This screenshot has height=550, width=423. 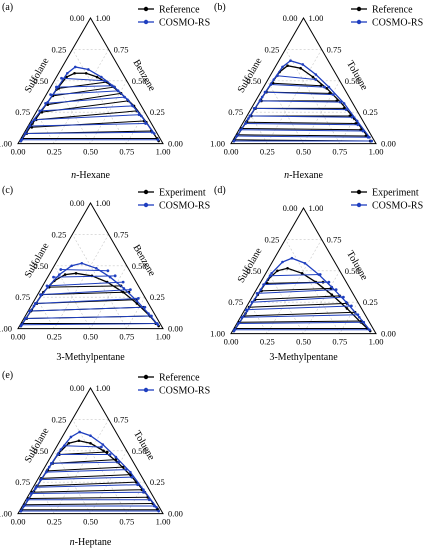 What do you see at coordinates (184, 391) in the screenshot?
I see `legend-entry: COSMO-RS` at bounding box center [184, 391].